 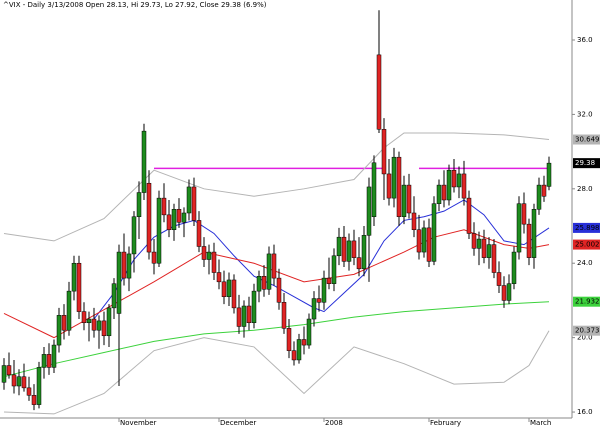 I want to click on y-tick-label: 32.0, so click(x=585, y=114).